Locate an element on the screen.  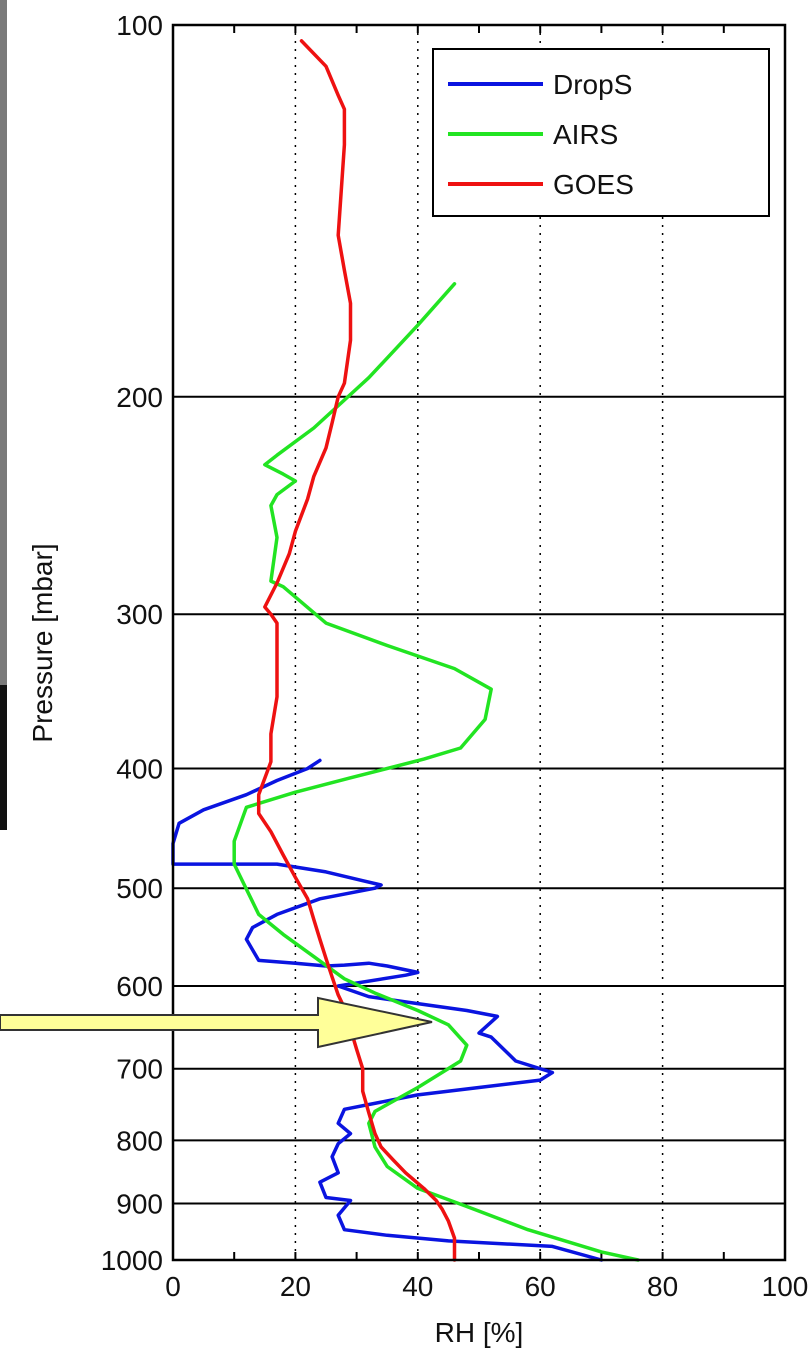
y-tick-labels: 100 200 300 400 500 600 700 800 900 1000 is located at coordinates (132, 643).